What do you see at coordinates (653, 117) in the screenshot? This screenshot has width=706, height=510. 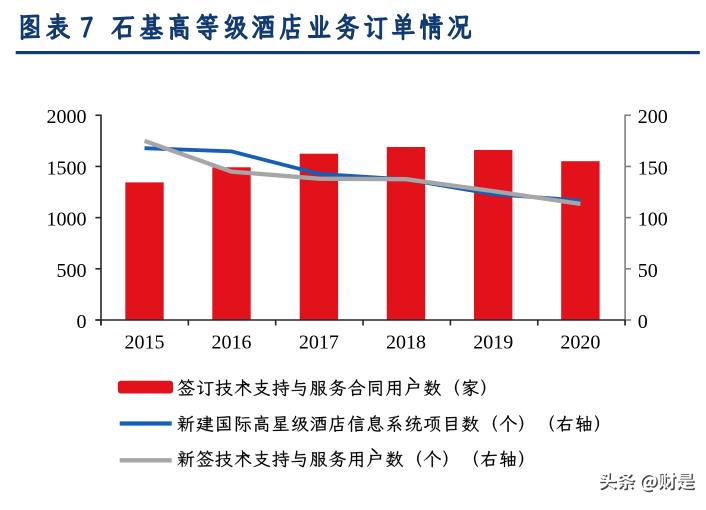 I see `svg-text: 200` at bounding box center [653, 117].